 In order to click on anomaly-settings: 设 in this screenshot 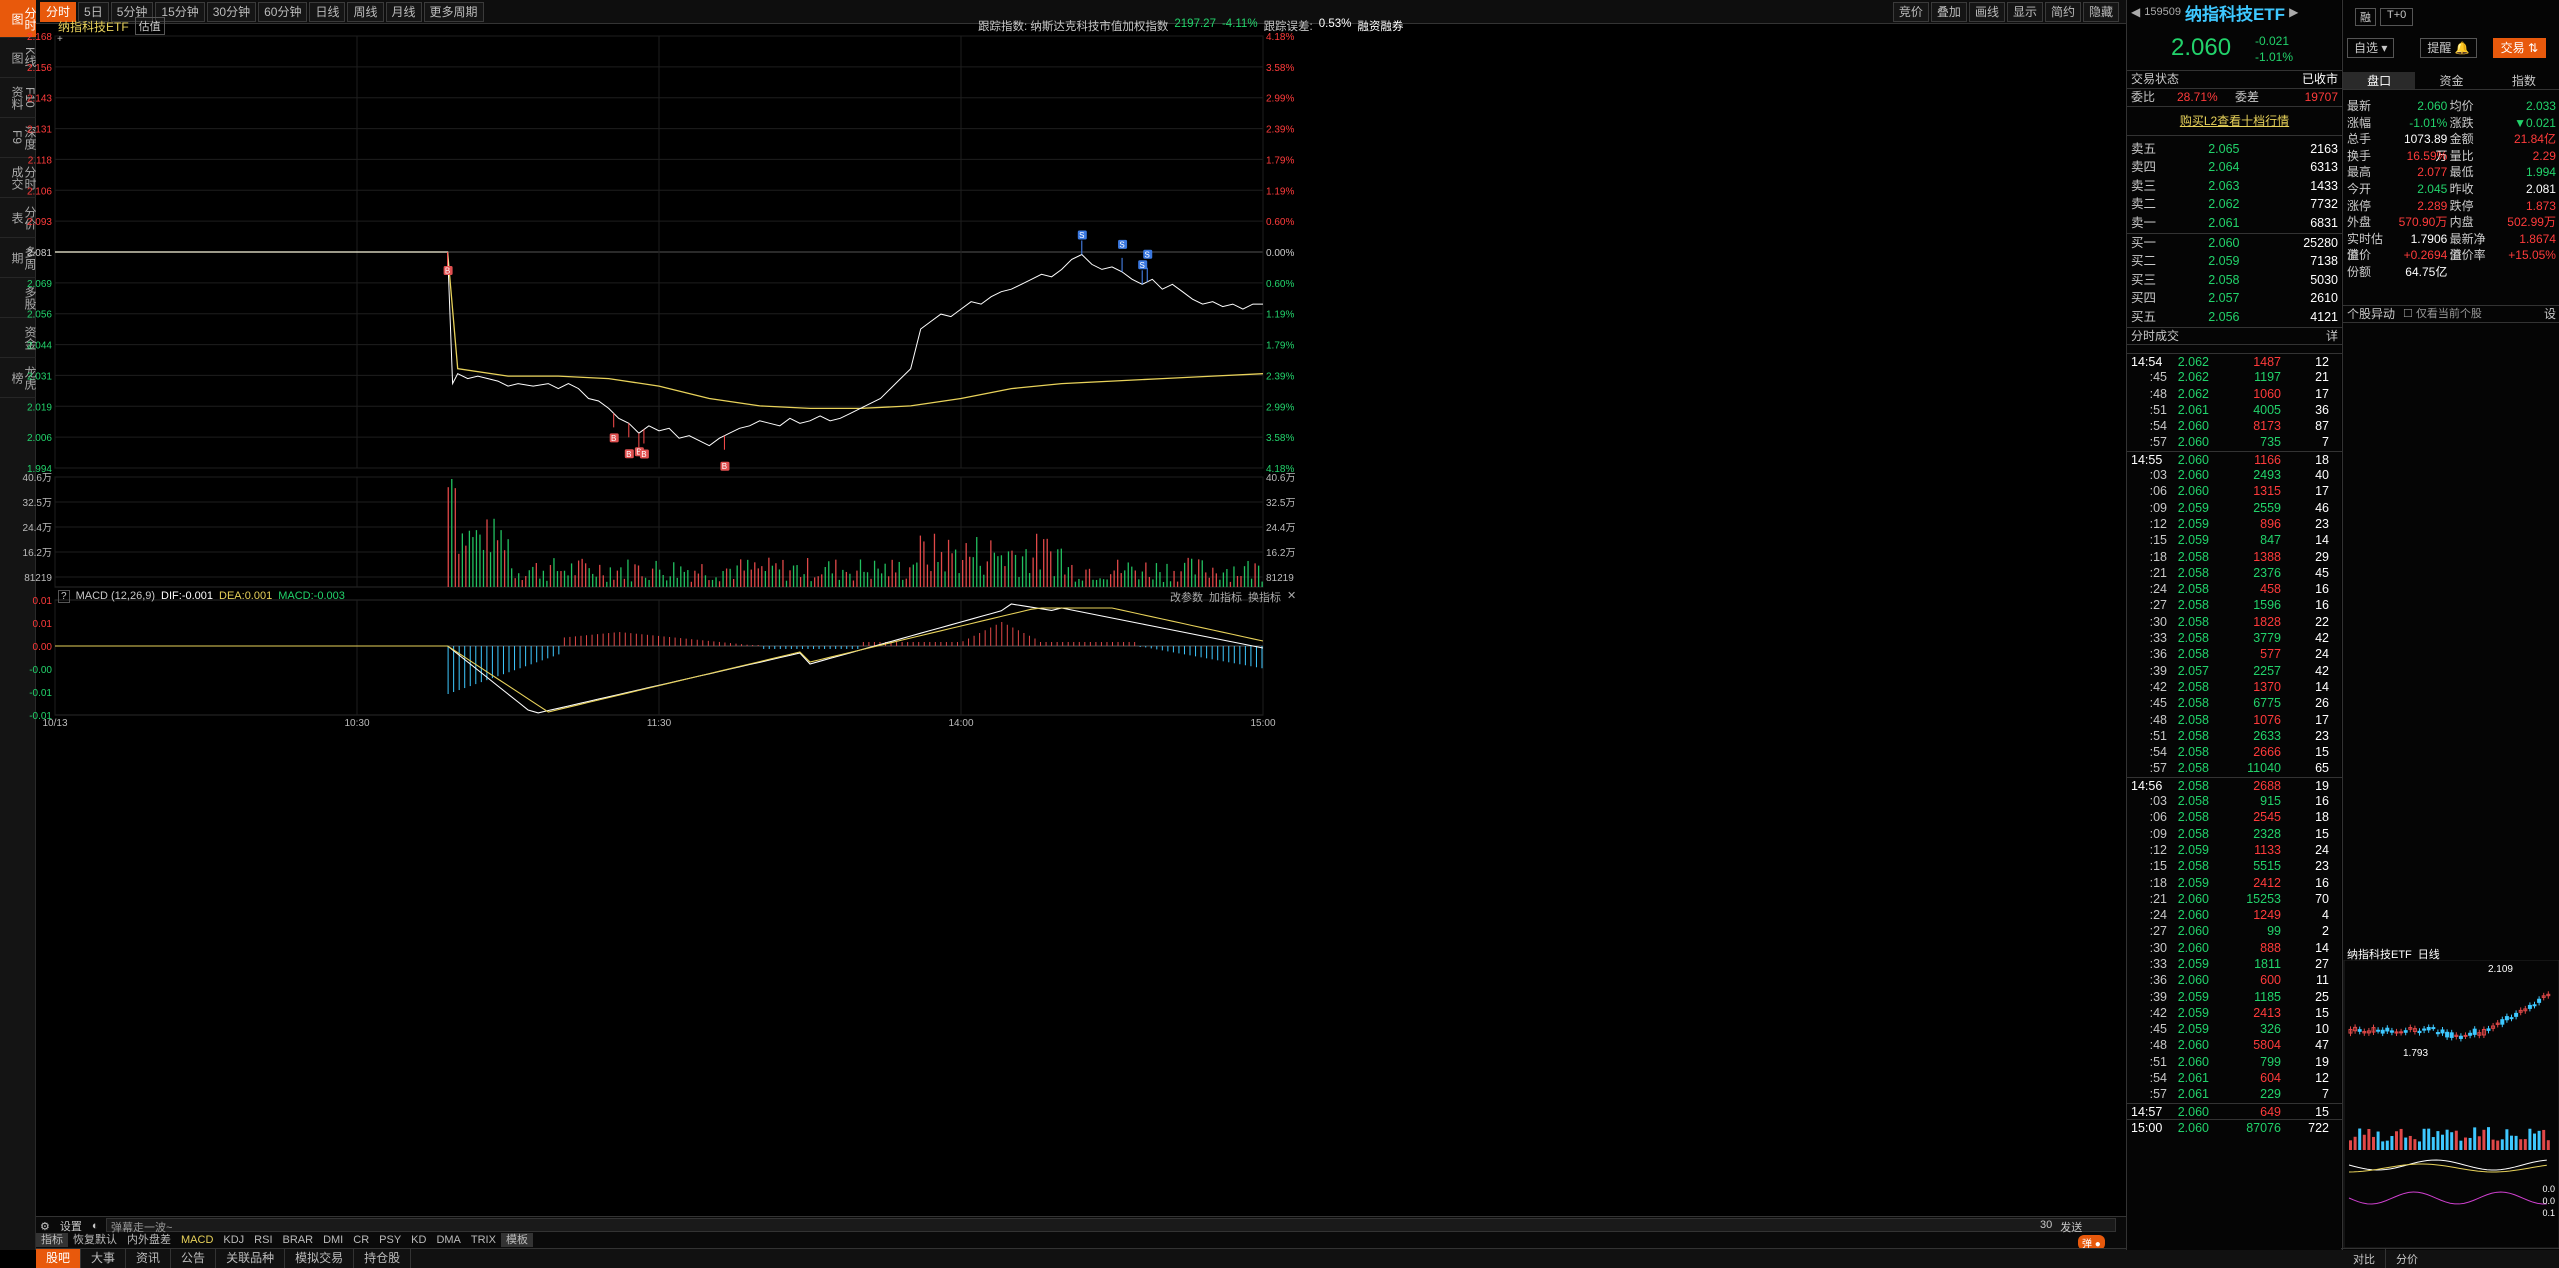, I will do `click(2549, 314)`.